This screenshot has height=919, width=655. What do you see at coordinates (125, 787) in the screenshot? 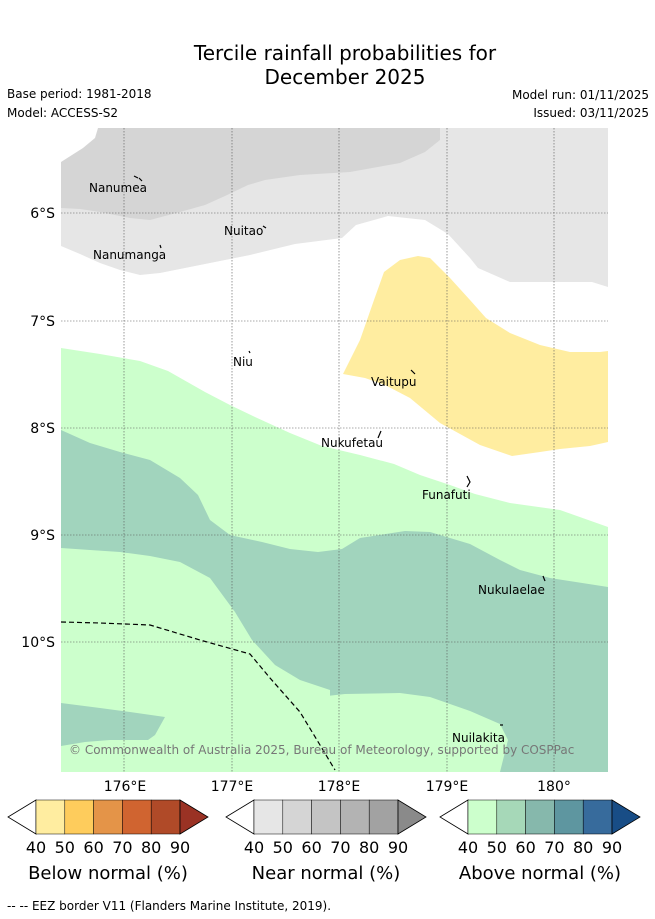
I see `lon-label-176e: 176°E` at bounding box center [125, 787].